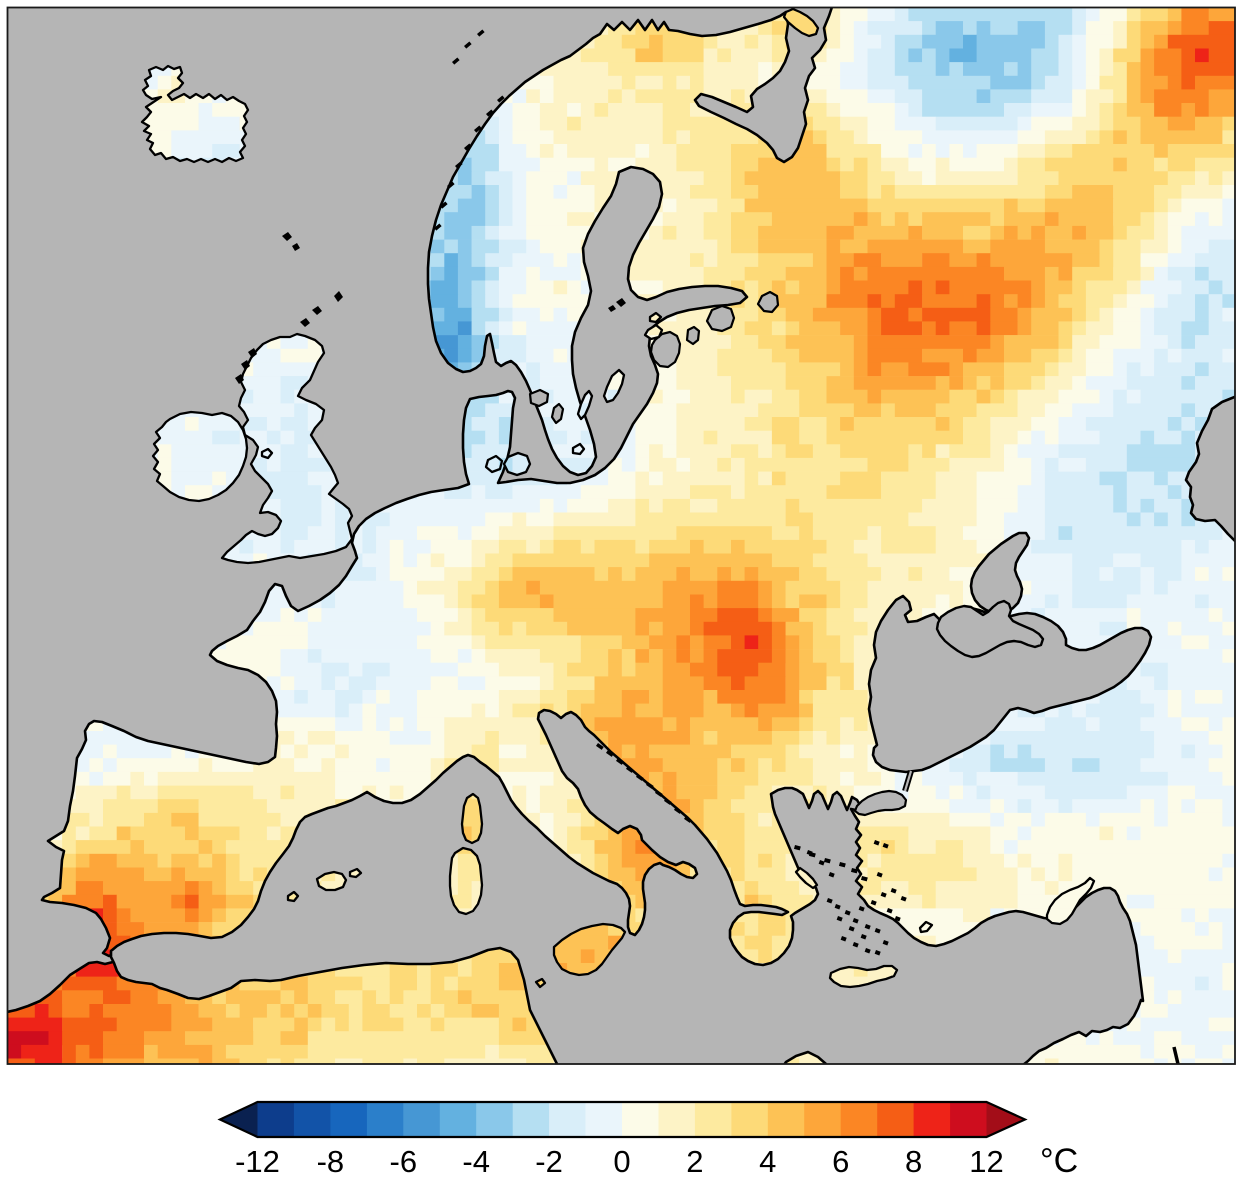 This screenshot has height=1191, width=1242. What do you see at coordinates (404, 1161) in the screenshot?
I see `svg-text: -6` at bounding box center [404, 1161].